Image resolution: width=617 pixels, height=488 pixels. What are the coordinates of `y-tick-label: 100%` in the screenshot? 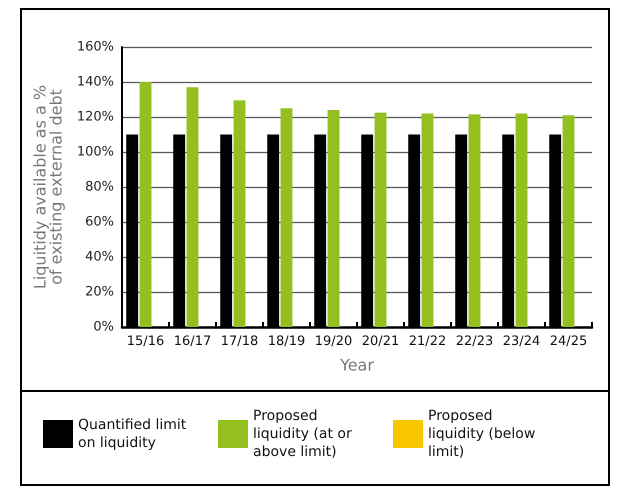 It's located at (95, 152).